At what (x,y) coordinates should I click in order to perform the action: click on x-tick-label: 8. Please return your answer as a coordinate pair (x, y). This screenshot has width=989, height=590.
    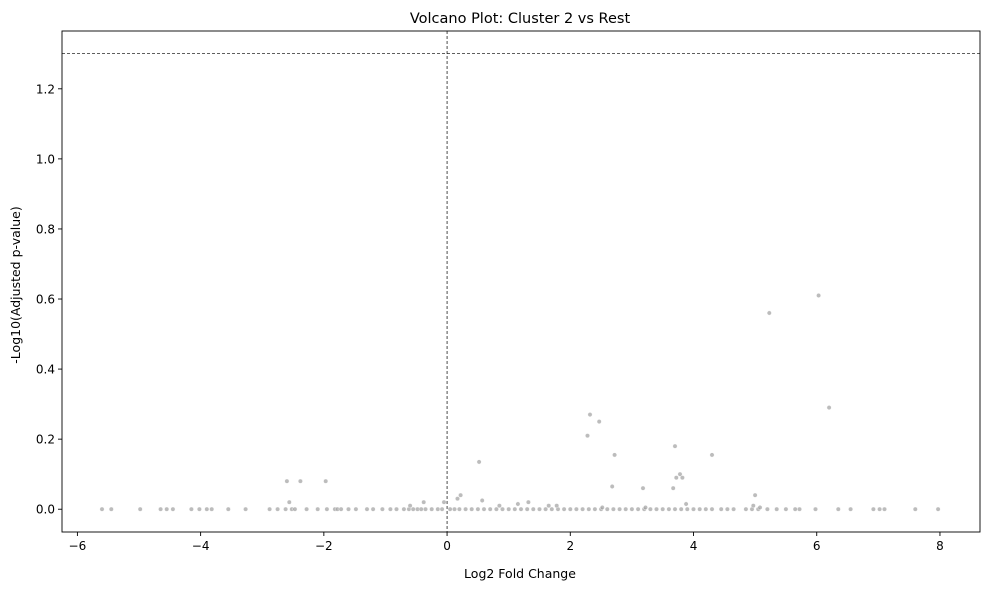
    Looking at the image, I should click on (940, 546).